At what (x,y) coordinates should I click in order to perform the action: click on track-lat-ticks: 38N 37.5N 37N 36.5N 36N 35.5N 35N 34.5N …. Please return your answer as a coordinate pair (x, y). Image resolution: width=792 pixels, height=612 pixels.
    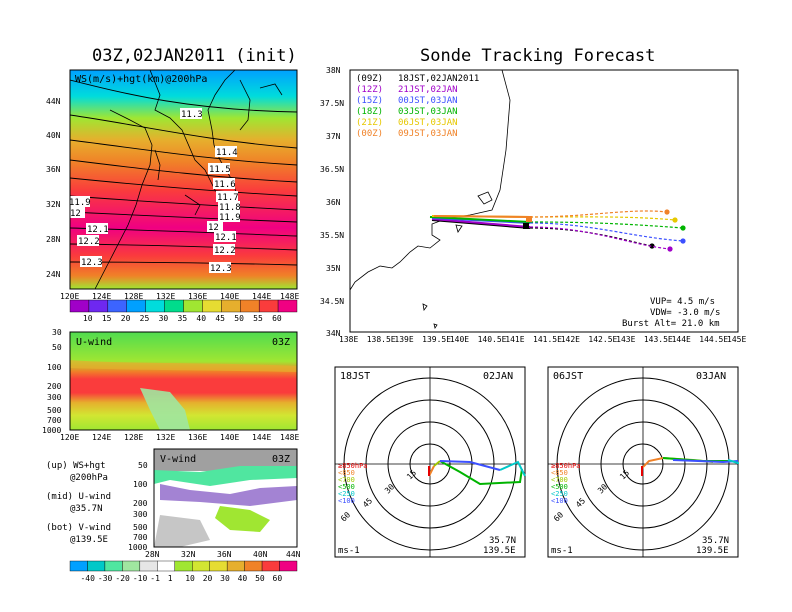
    Looking at the image, I should click on (332, 202).